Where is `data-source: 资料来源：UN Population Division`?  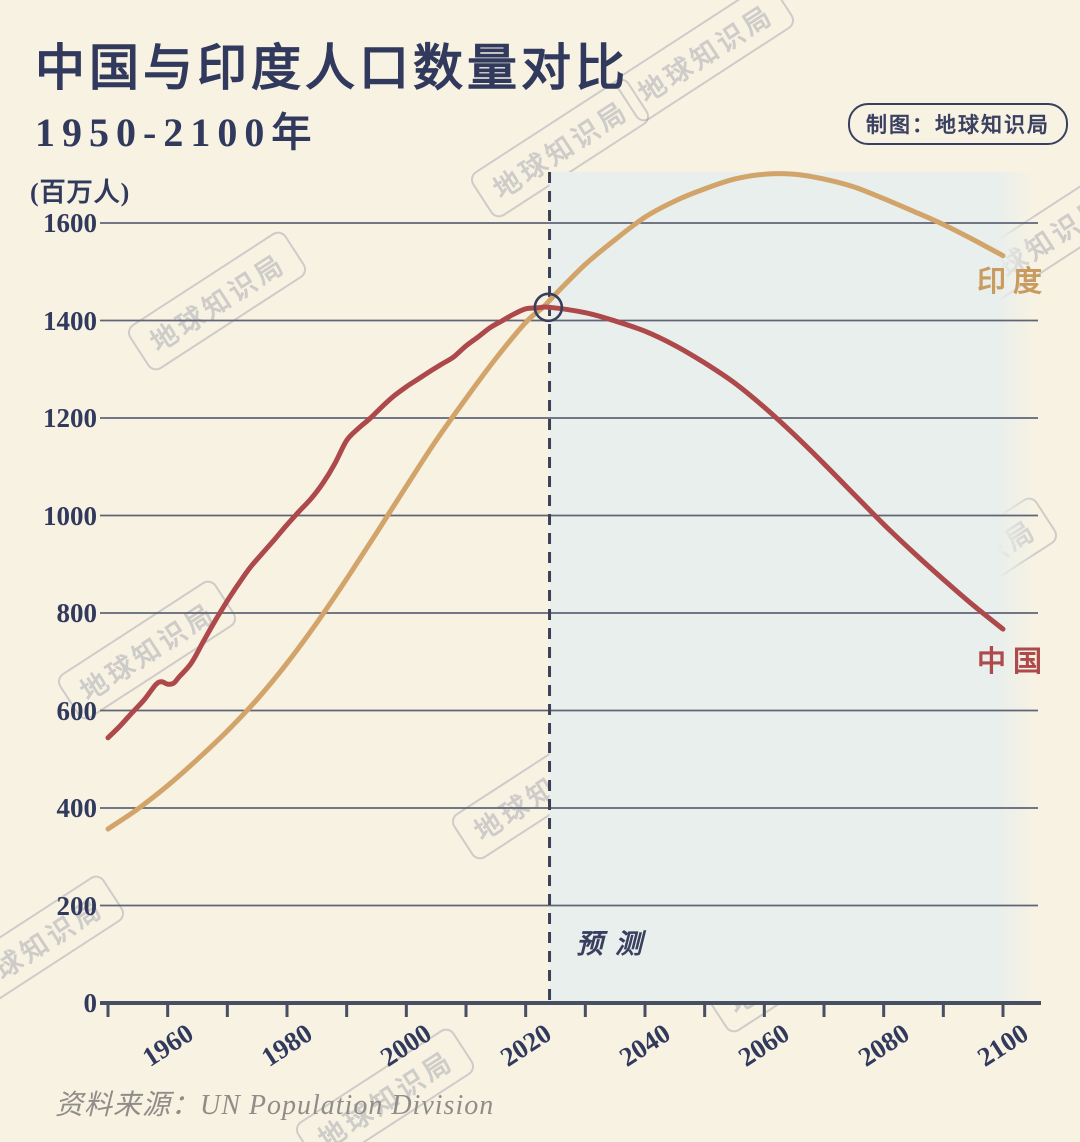
data-source: 资料来源：UN Population Division is located at coordinates (275, 1105).